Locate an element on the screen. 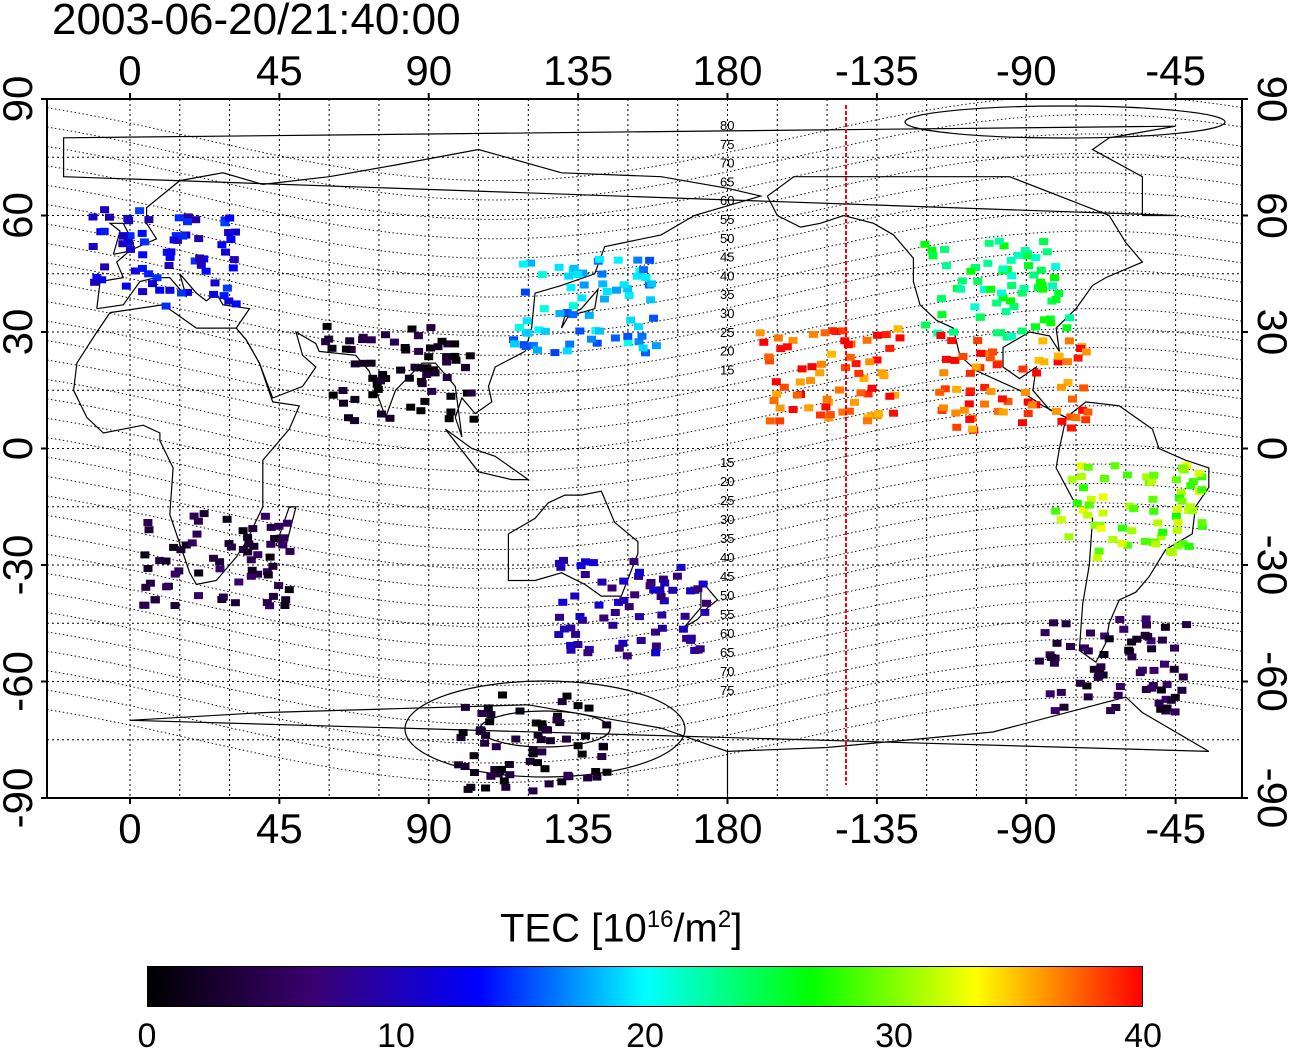  right-axis-label: -90 is located at coordinates (1270, 798).